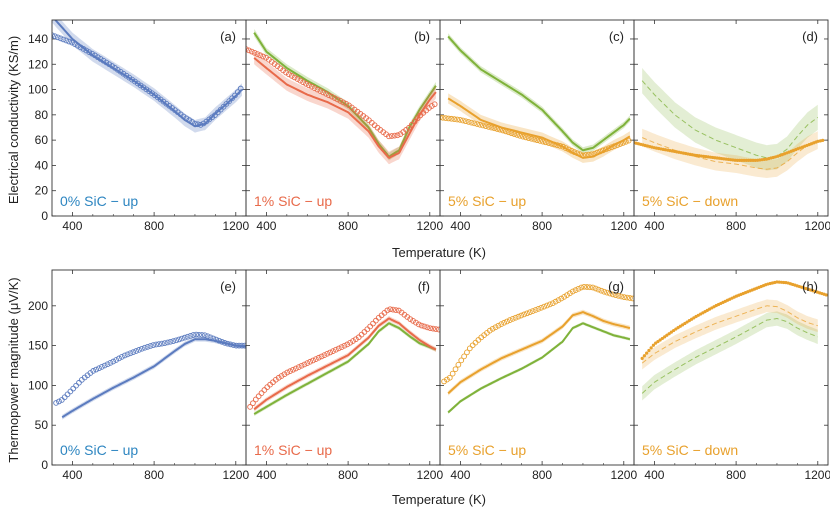 Image resolution: width=830 pixels, height=515 pixels. What do you see at coordinates (439, 499) in the screenshot?
I see `x-axis-label-bottom: Temperature (K)` at bounding box center [439, 499].